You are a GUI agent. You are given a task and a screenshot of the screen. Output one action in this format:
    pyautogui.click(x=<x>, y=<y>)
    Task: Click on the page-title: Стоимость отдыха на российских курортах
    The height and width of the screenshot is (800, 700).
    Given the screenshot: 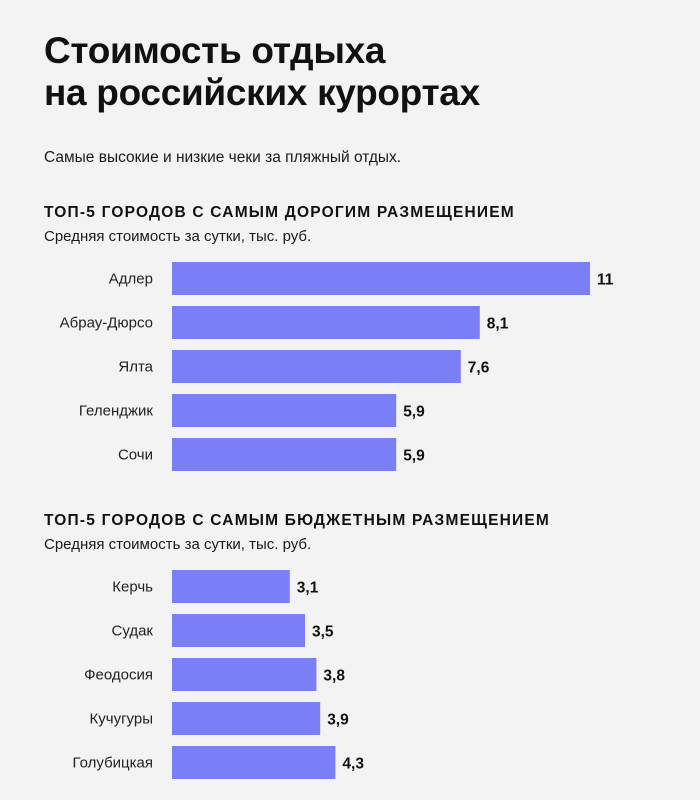 What is the action you would take?
    pyautogui.click(x=354, y=72)
    